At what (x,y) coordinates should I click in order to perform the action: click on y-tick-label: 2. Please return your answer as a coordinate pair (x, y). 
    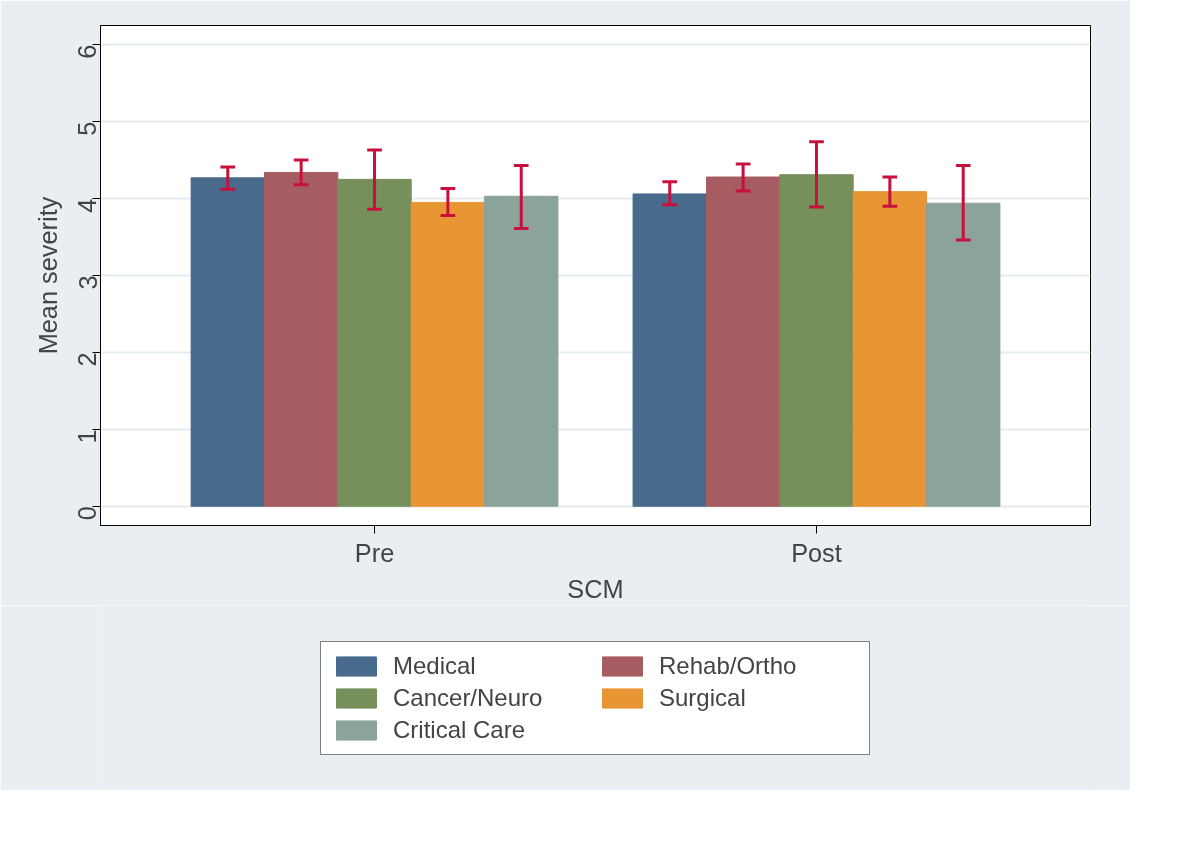
    Looking at the image, I should click on (87, 359).